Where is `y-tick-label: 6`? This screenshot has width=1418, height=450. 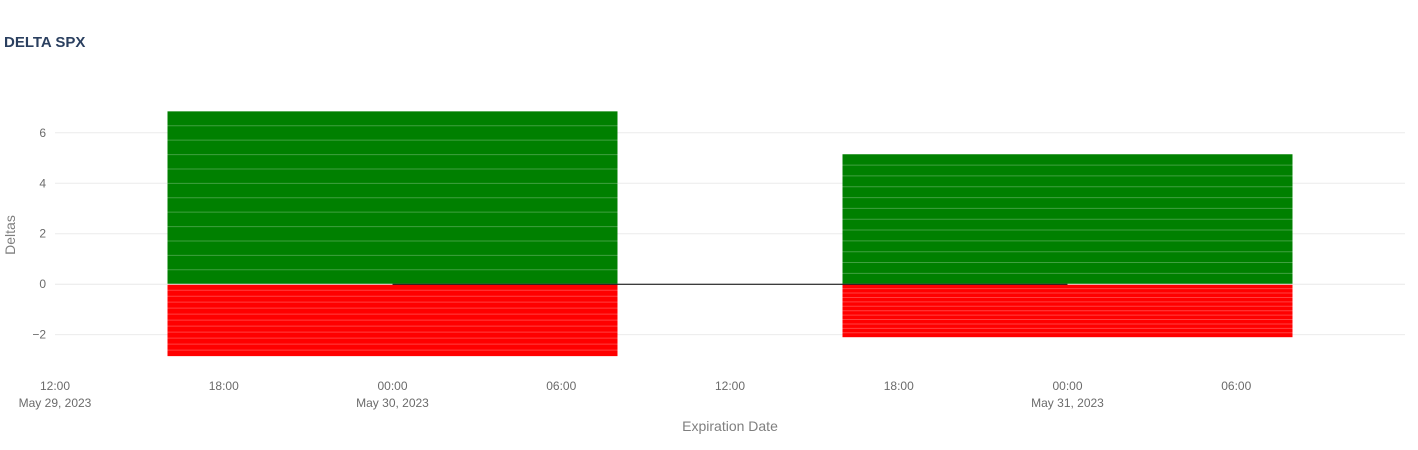 y-tick-label: 6 is located at coordinates (42, 133).